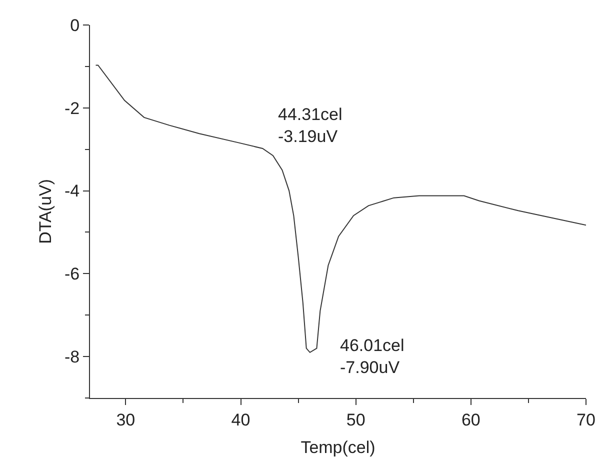 The height and width of the screenshot is (464, 605). What do you see at coordinates (126, 420) in the screenshot?
I see `x-tick-label: 30` at bounding box center [126, 420].